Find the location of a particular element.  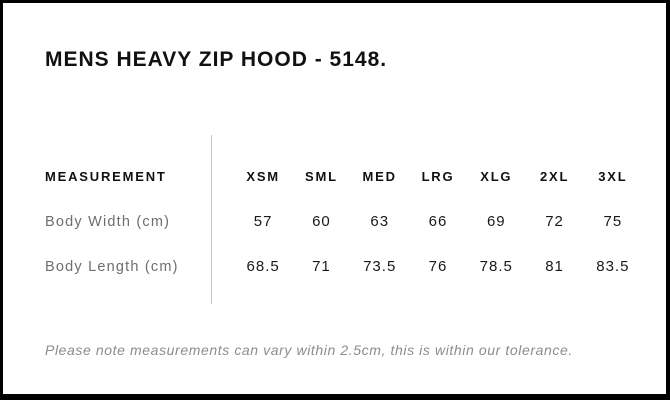

body-length-3xl: 83.5 is located at coordinates (613, 266).